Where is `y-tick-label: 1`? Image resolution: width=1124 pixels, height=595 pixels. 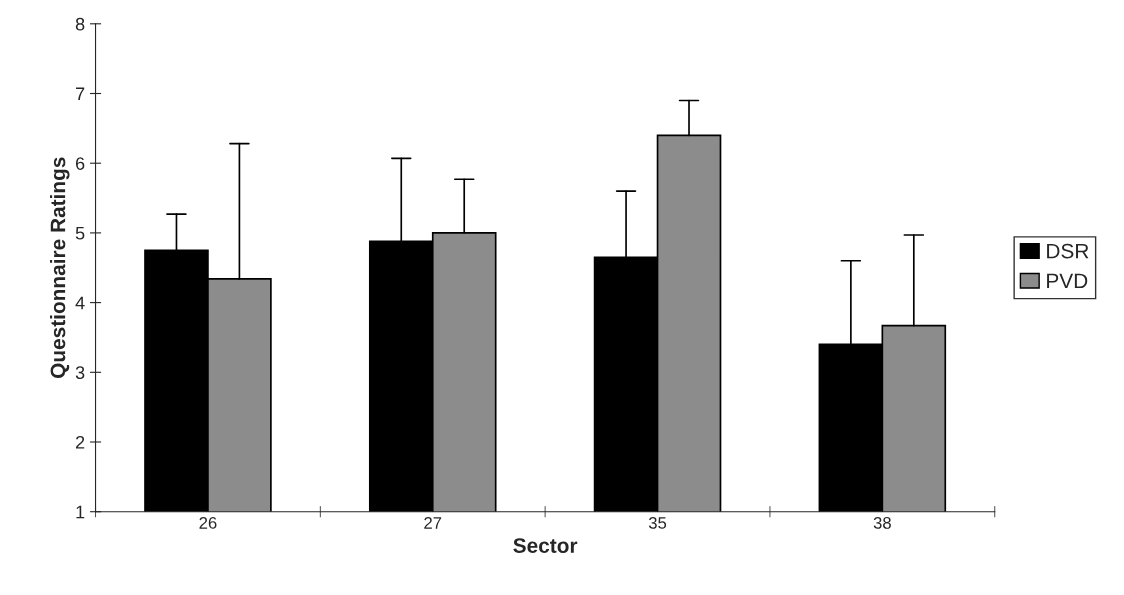
y-tick-label: 1 is located at coordinates (80, 512).